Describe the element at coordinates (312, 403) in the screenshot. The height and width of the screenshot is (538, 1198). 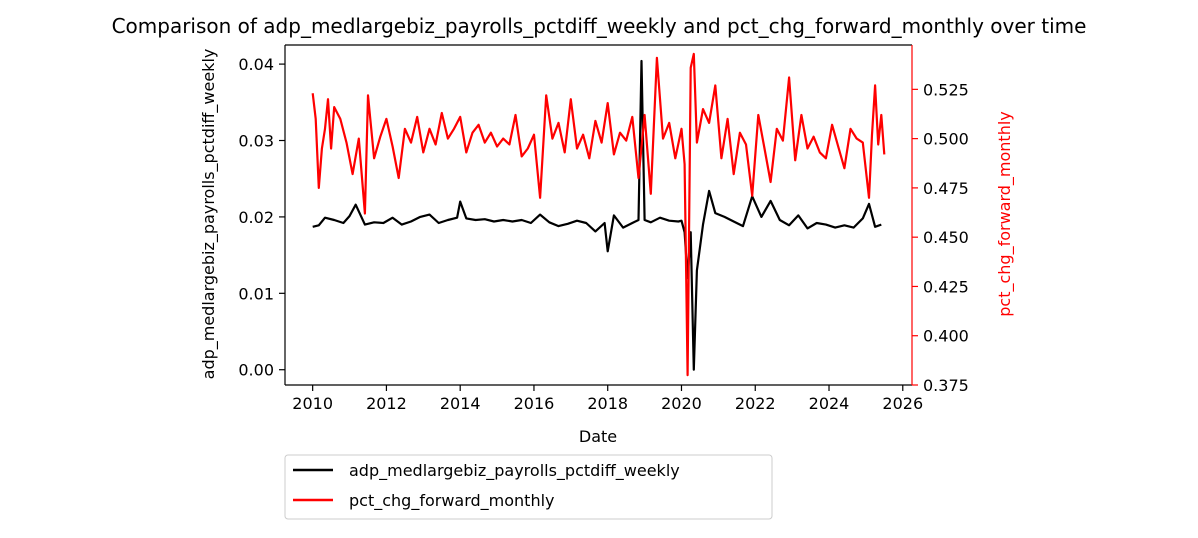
I see `x-tick-label: 2010` at that location.